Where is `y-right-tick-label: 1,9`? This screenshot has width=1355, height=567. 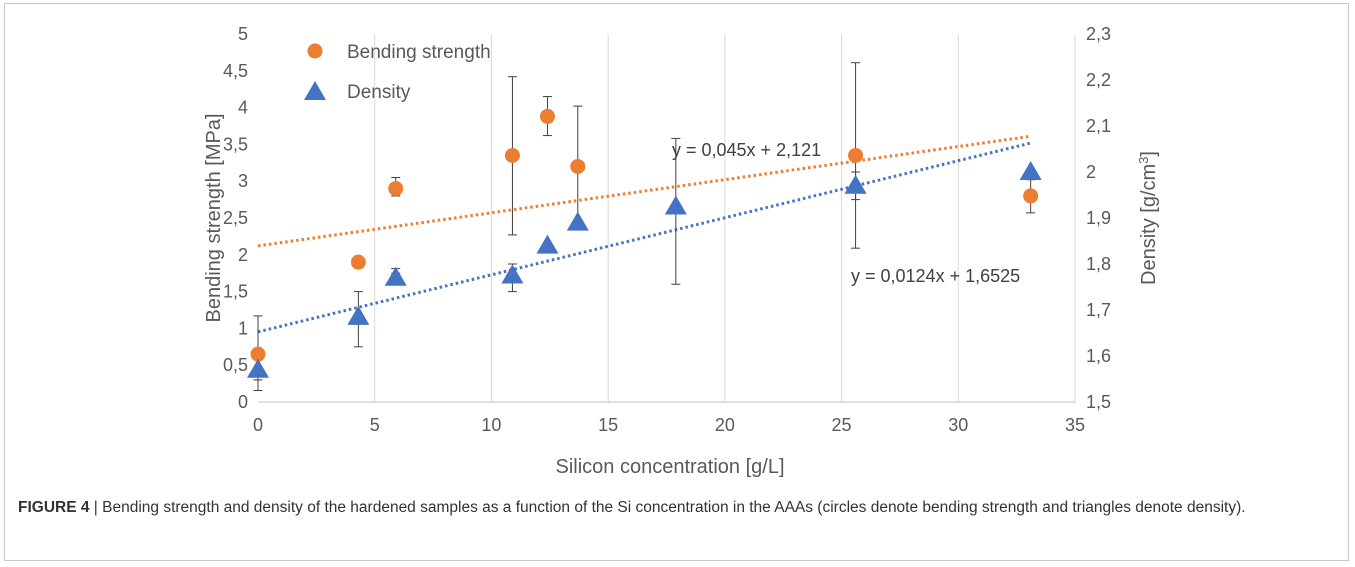 y-right-tick-label: 1,9 is located at coordinates (1098, 218).